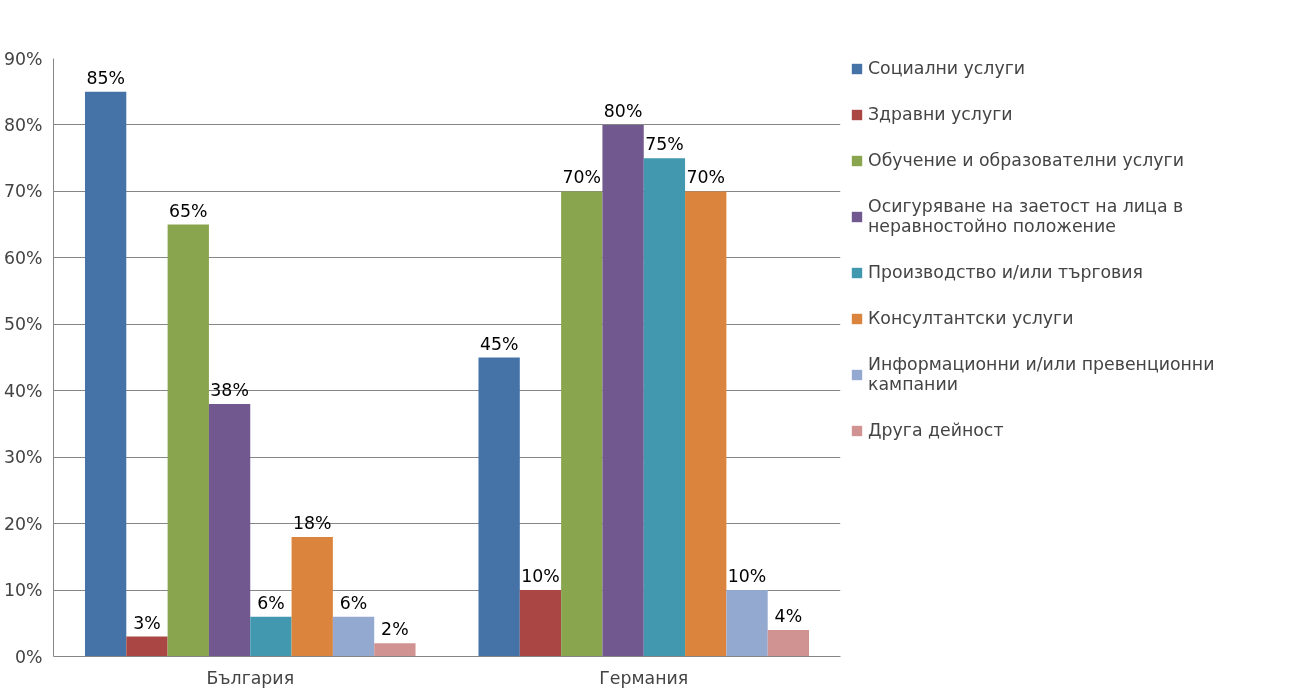 The width and height of the screenshot is (1305, 694). Describe the element at coordinates (971, 318) in the screenshot. I see `legend-label: Консултантски услуги` at that location.